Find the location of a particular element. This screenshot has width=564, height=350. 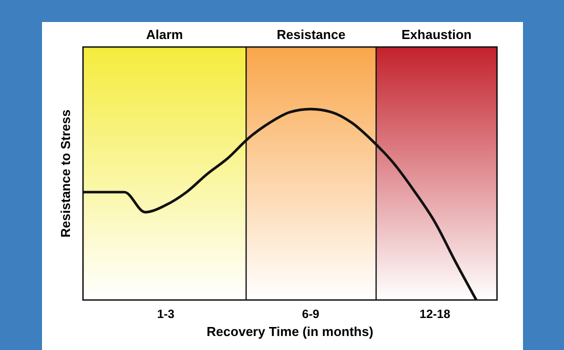

text: Alarm is located at coordinates (164, 34).